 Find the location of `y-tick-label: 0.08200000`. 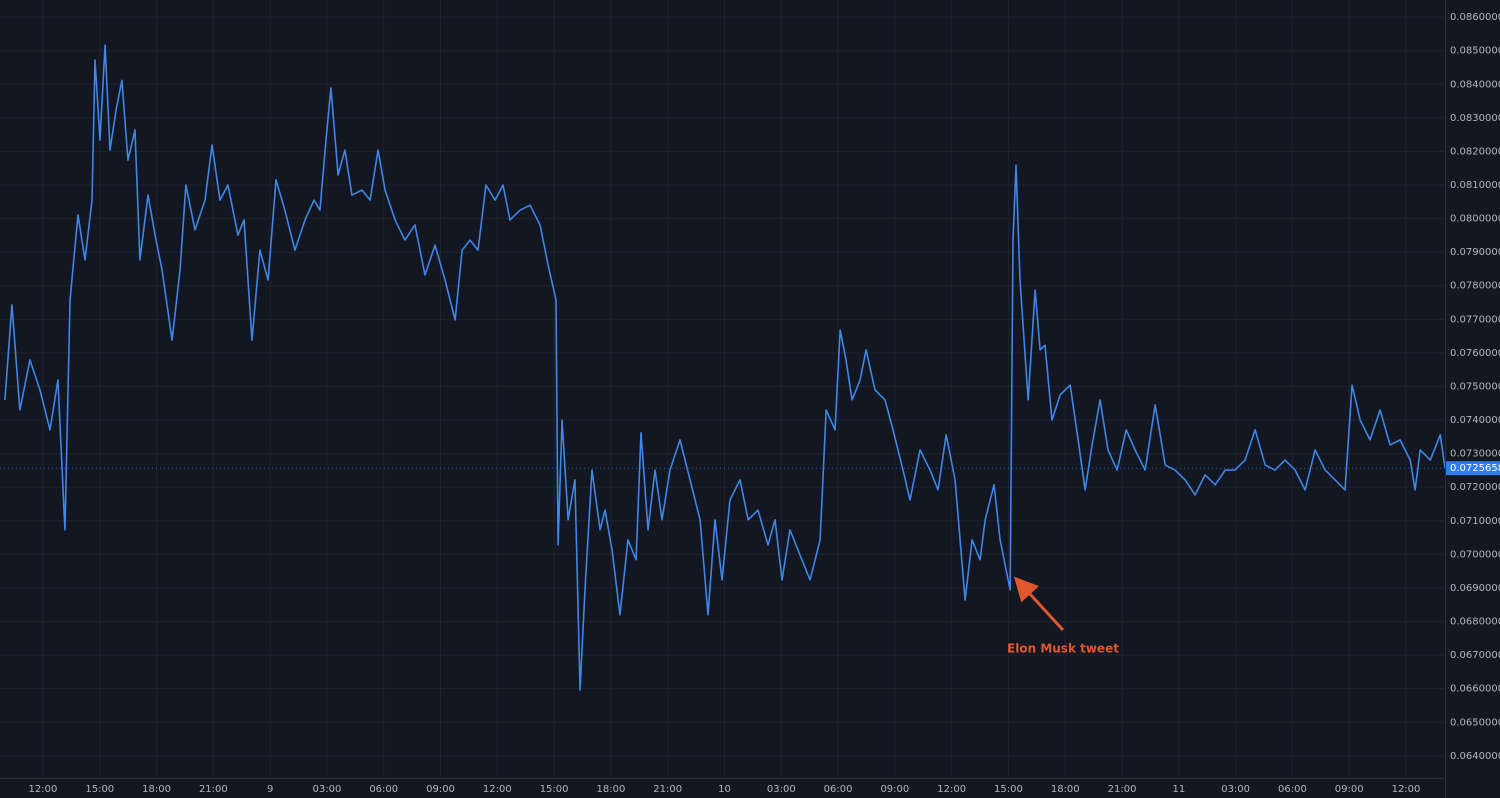

y-tick-label: 0.08200000 is located at coordinates (1475, 151).